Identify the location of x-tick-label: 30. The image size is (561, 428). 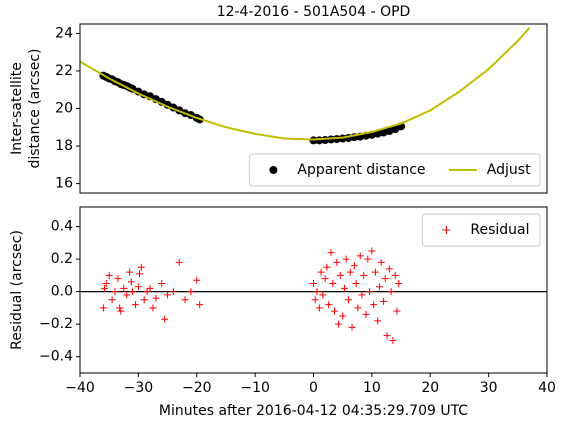
(489, 388).